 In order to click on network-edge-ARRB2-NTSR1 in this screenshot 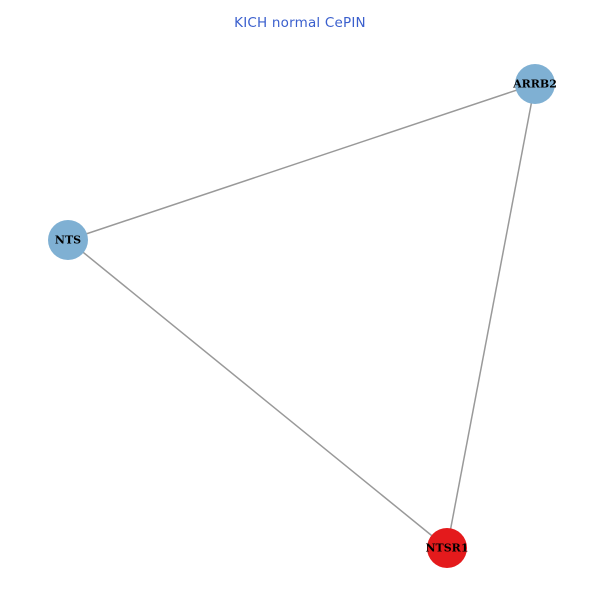, I will do `click(491, 316)`.